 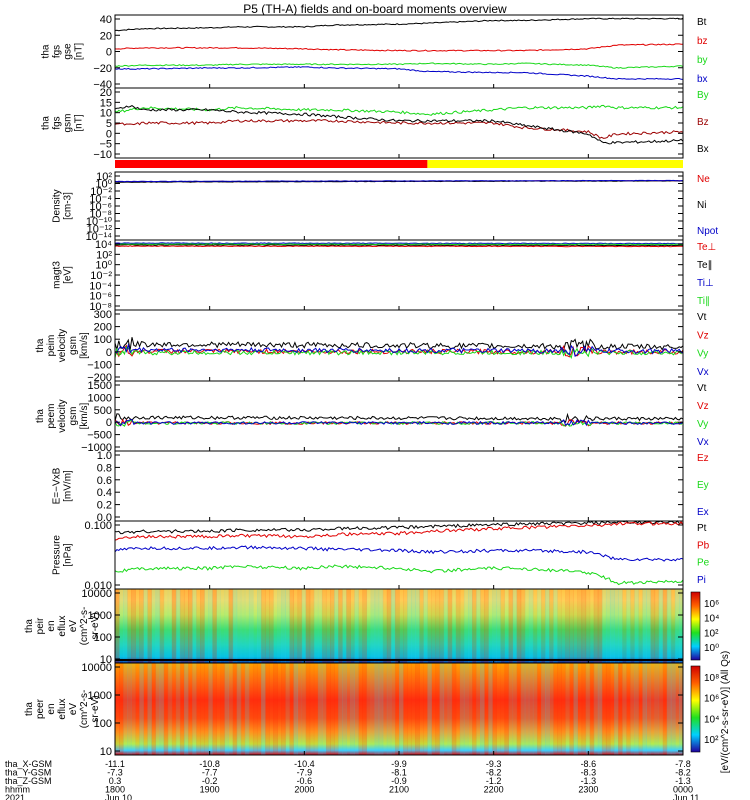 I want to click on x-axis-value: 0.3, so click(x=115, y=781).